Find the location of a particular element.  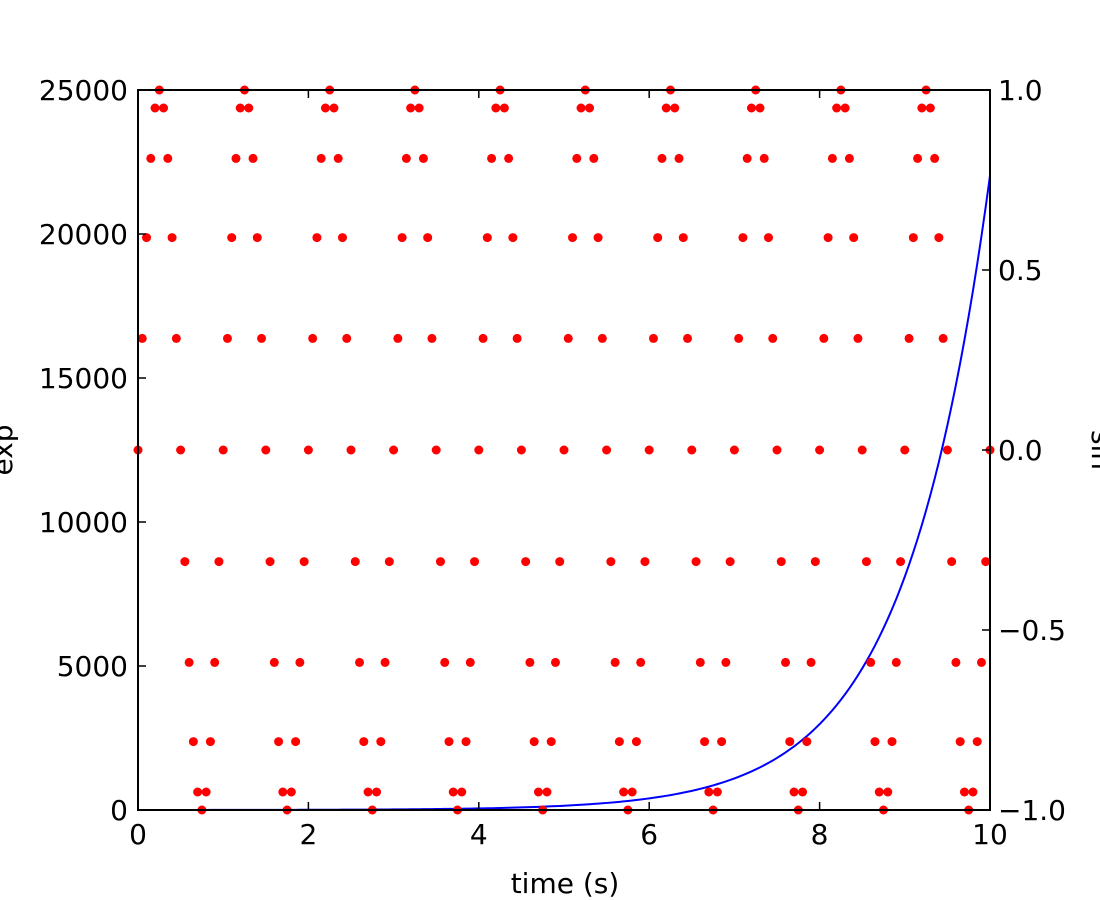

y-tick-label: 25000 is located at coordinates (83, 90).